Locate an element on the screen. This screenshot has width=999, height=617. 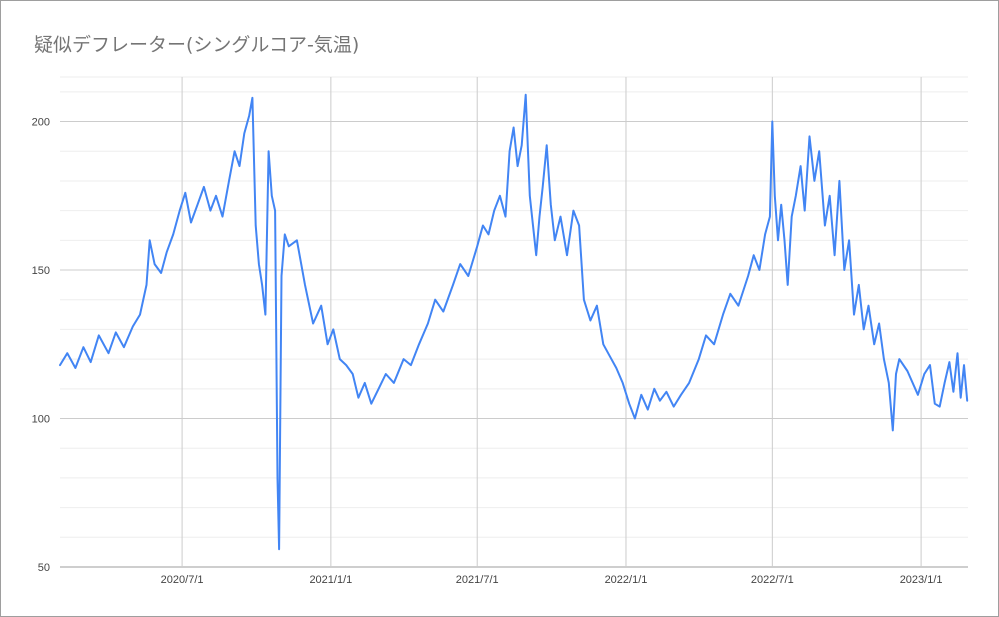
chart-title: 疑似デフレーター(シングルコア-気温) is located at coordinates (197, 45).